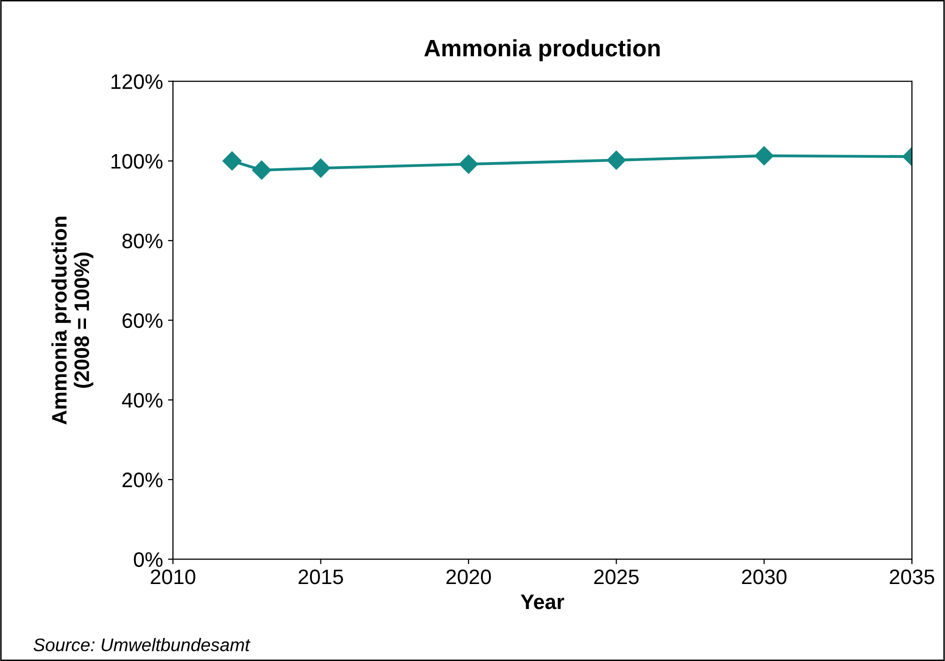 This screenshot has width=945, height=661. I want to click on y-tick-label: 120%, so click(137, 82).